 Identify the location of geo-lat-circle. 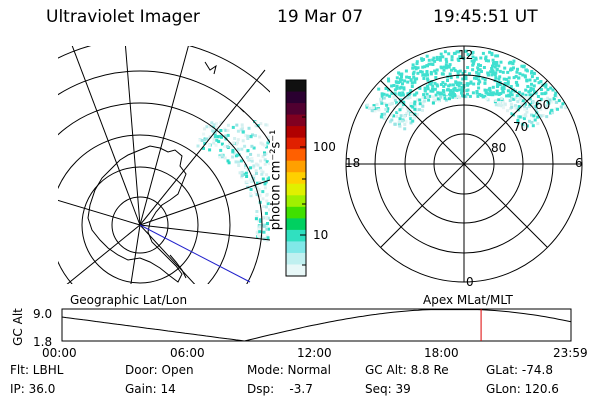
(144, 209).